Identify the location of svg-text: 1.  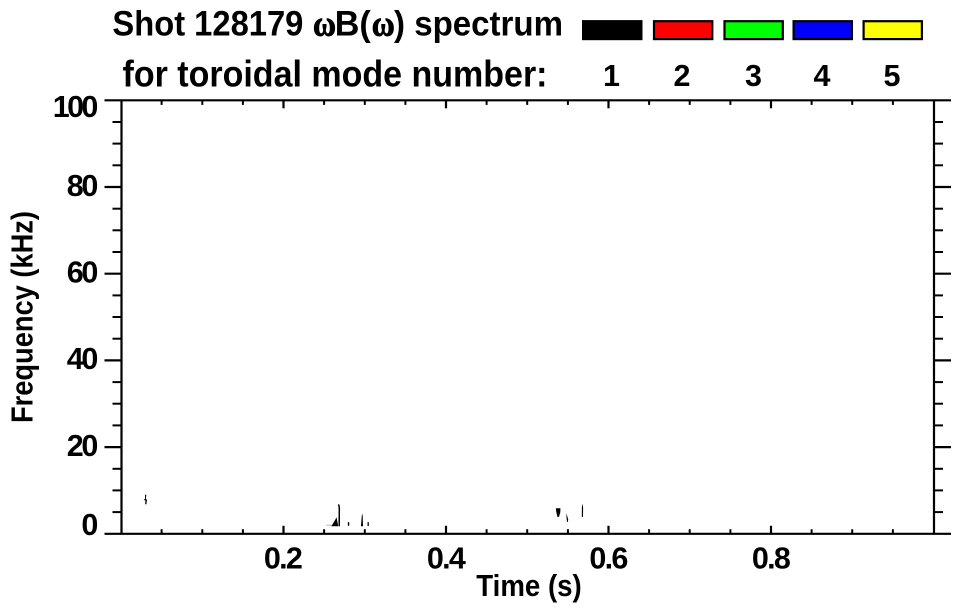
(611, 76).